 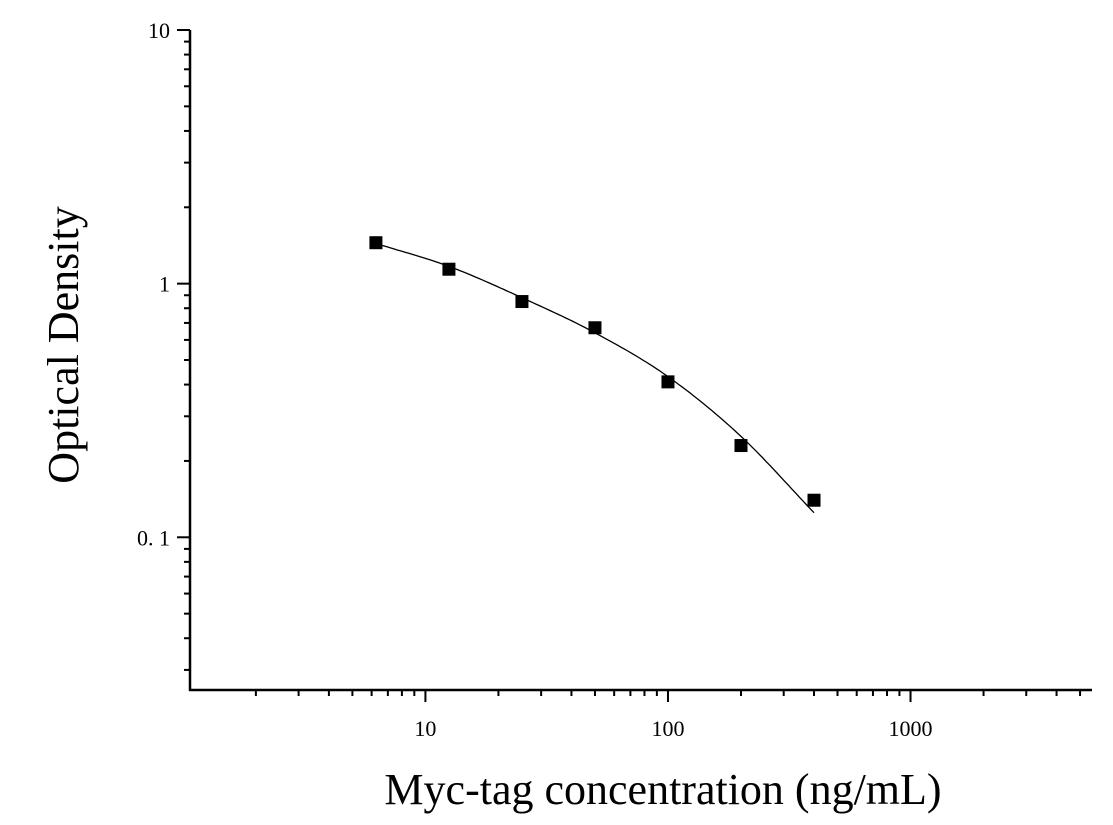 I want to click on x-tick-label: 10, so click(x=425, y=728).